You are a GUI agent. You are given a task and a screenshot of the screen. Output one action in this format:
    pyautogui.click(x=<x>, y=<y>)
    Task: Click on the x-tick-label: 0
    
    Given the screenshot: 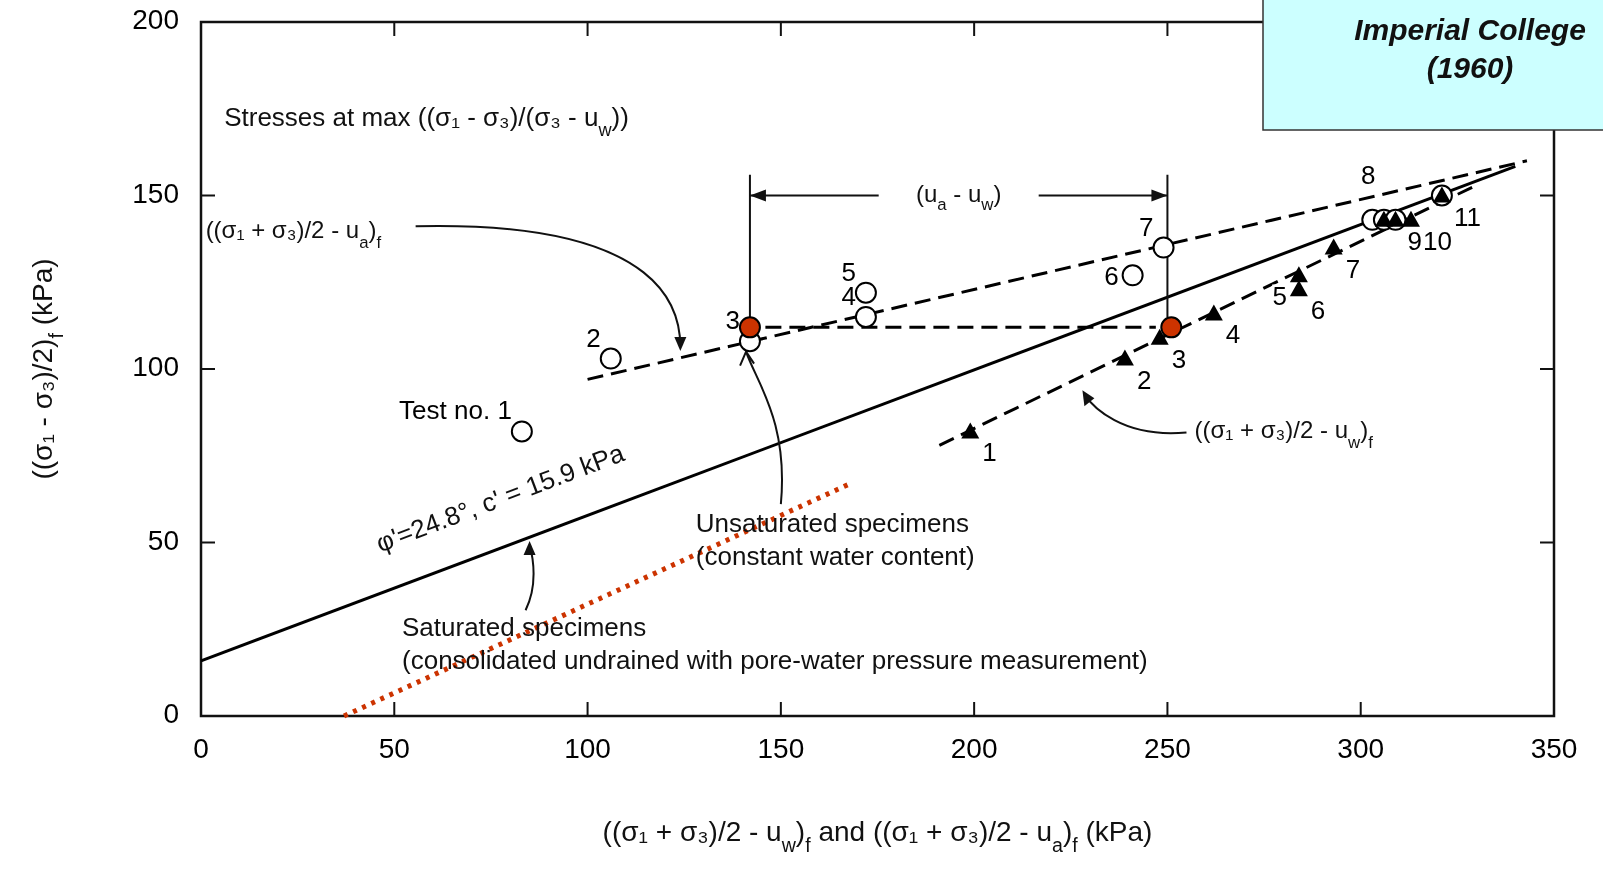 What is the action you would take?
    pyautogui.click(x=201, y=748)
    